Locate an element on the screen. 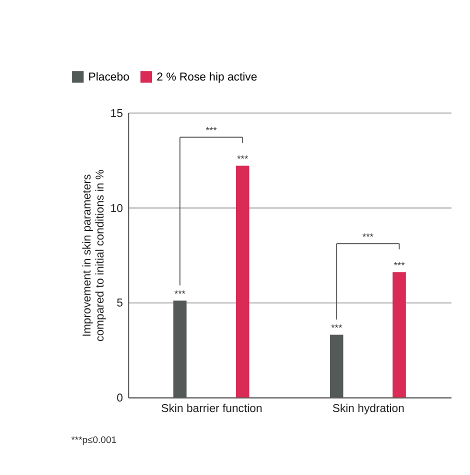 This screenshot has width=470, height=475. y-tick-label: 5 is located at coordinates (119, 304).